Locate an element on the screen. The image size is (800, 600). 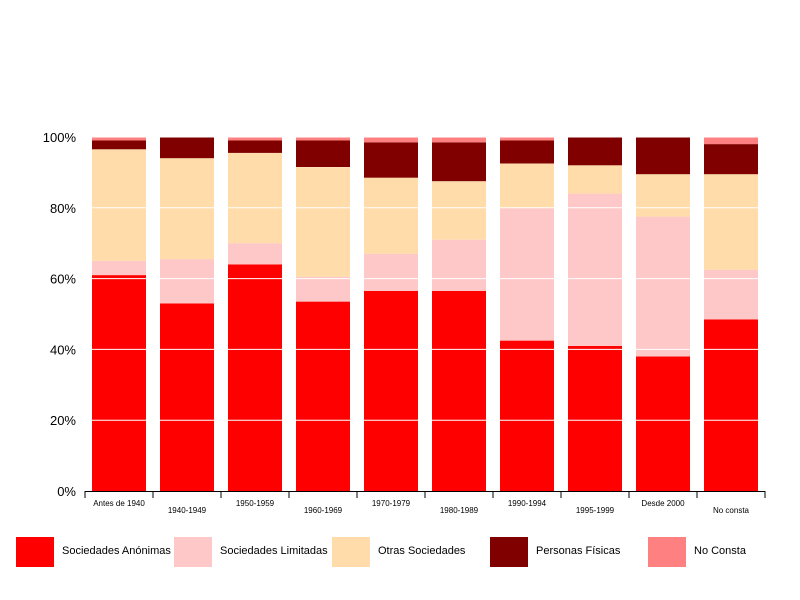
legend-label: Sociedades Anónimas is located at coordinates (116, 551).